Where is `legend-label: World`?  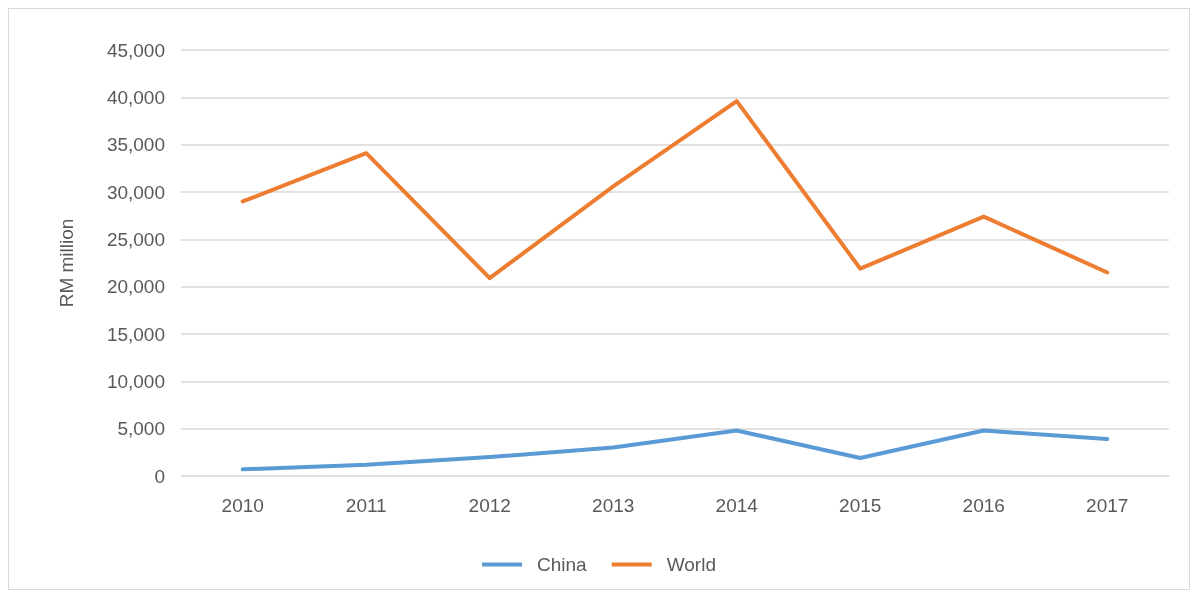
legend-label: World is located at coordinates (691, 564).